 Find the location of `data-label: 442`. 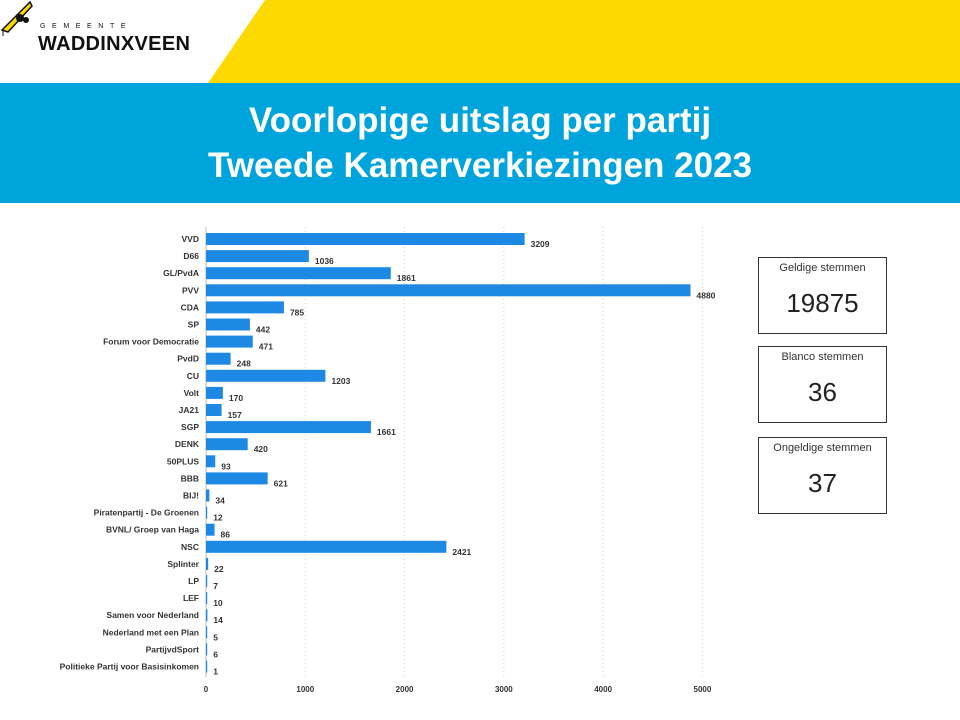

data-label: 442 is located at coordinates (263, 330).